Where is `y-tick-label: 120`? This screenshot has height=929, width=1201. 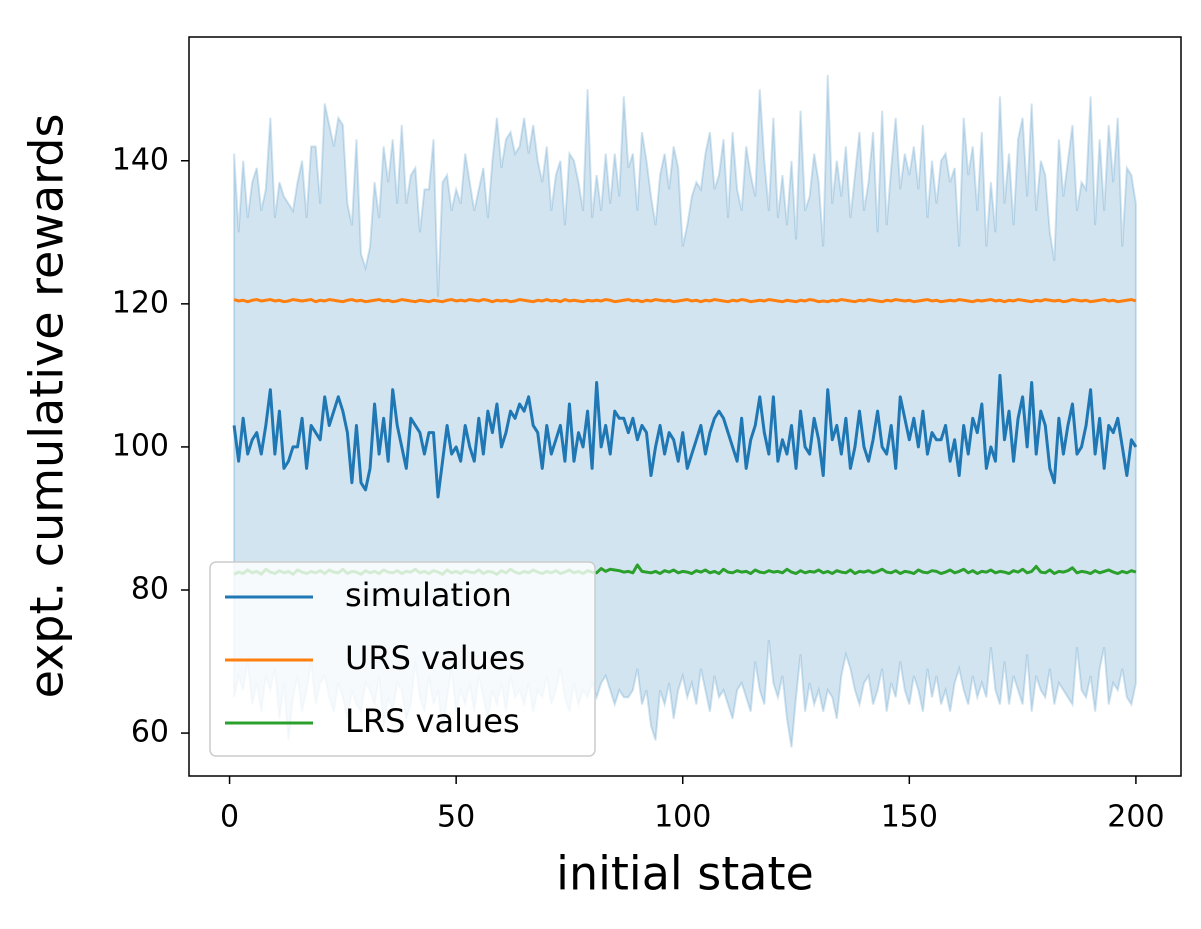
y-tick-label: 120 is located at coordinates (140, 302).